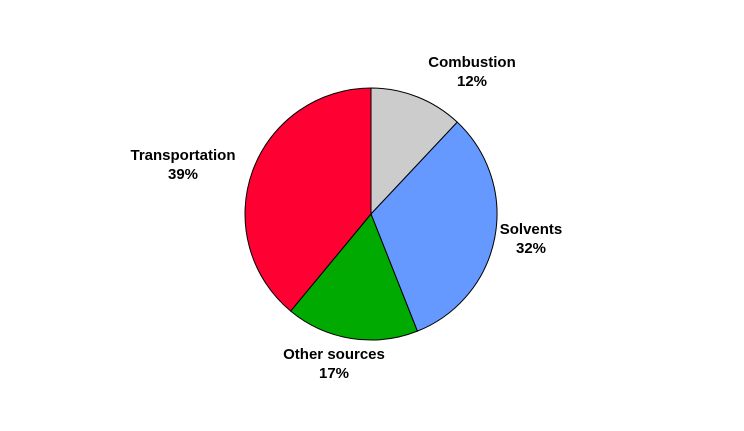 This screenshot has height=431, width=744. Describe the element at coordinates (531, 229) in the screenshot. I see `slice-label: Solvents` at that location.